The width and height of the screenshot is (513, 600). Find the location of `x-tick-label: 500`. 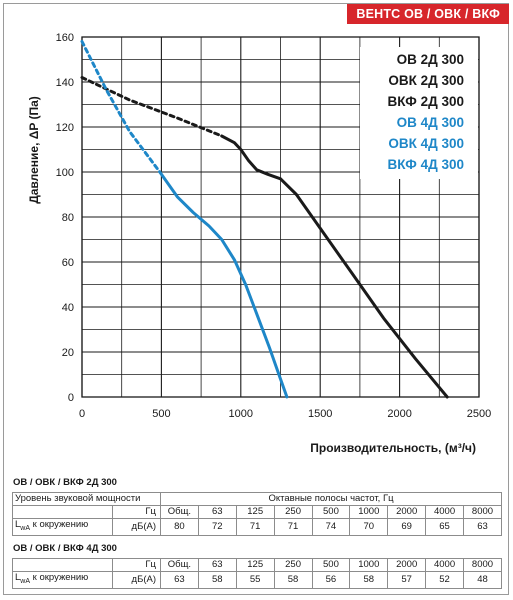

x-tick-label: 500 is located at coordinates (161, 414).